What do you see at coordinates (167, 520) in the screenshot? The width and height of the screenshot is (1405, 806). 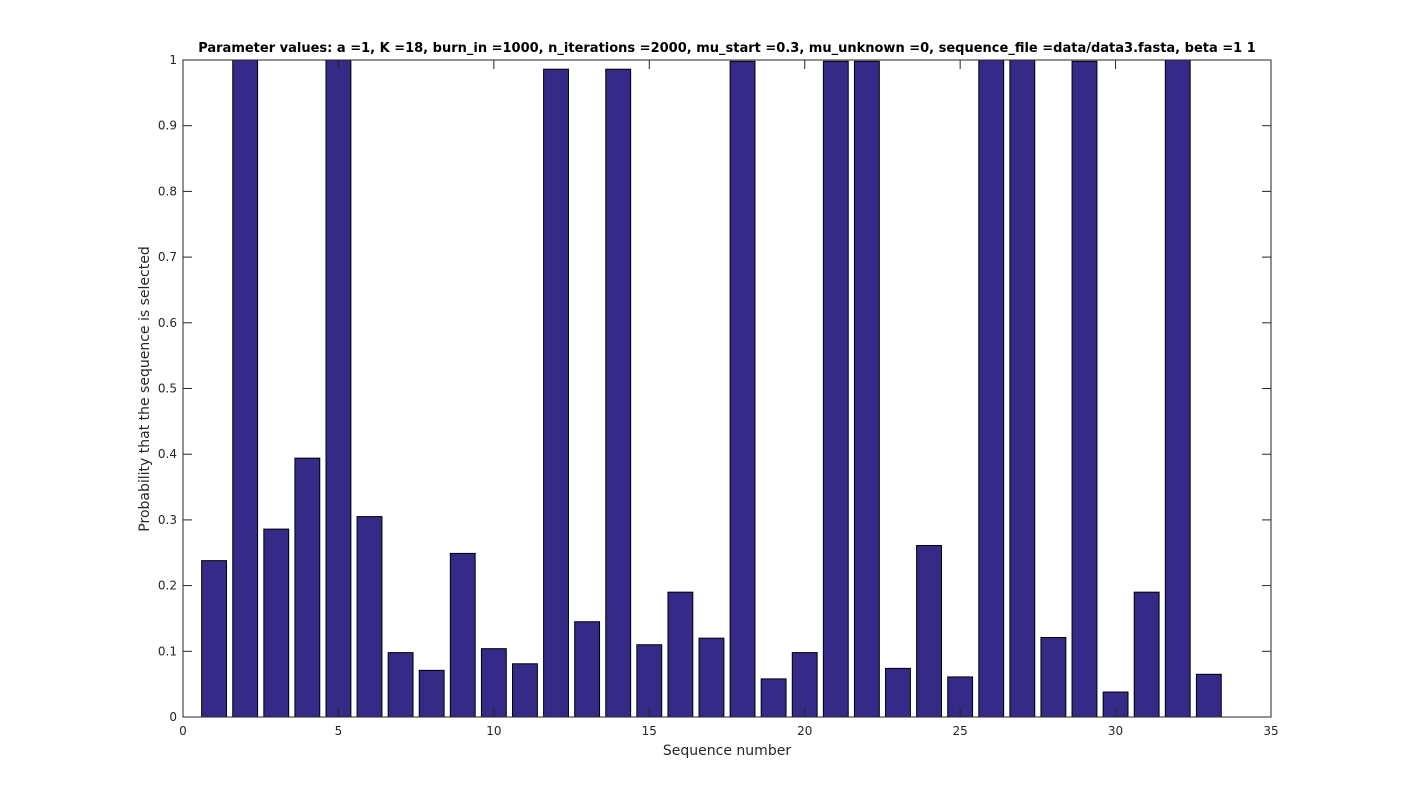 I see `y-tick-label: 0.3` at bounding box center [167, 520].